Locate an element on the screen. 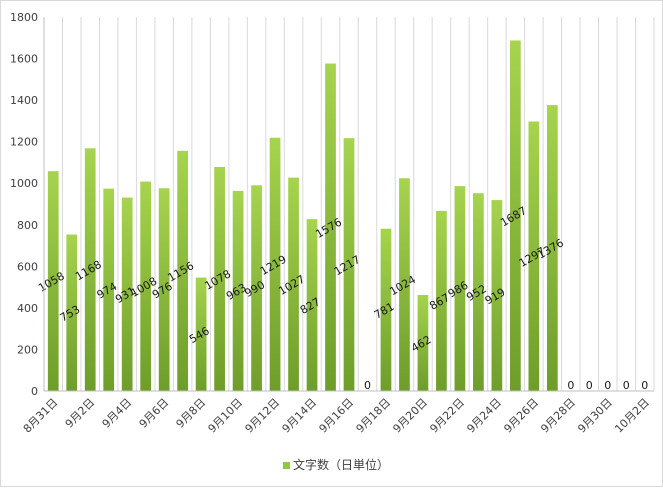 The height and width of the screenshot is (491, 663). x-tick-label: 9月8日 is located at coordinates (191, 413).